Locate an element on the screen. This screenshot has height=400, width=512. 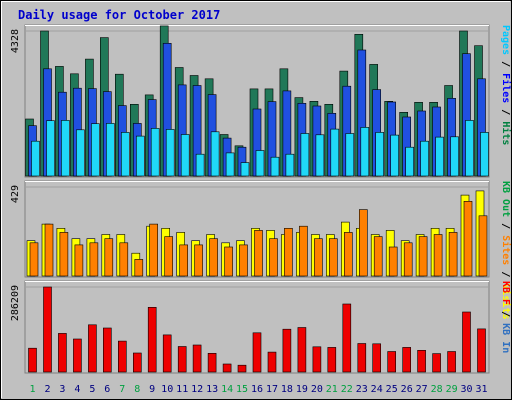
x-tick-label-day-6: 6 is located at coordinates (107, 389).